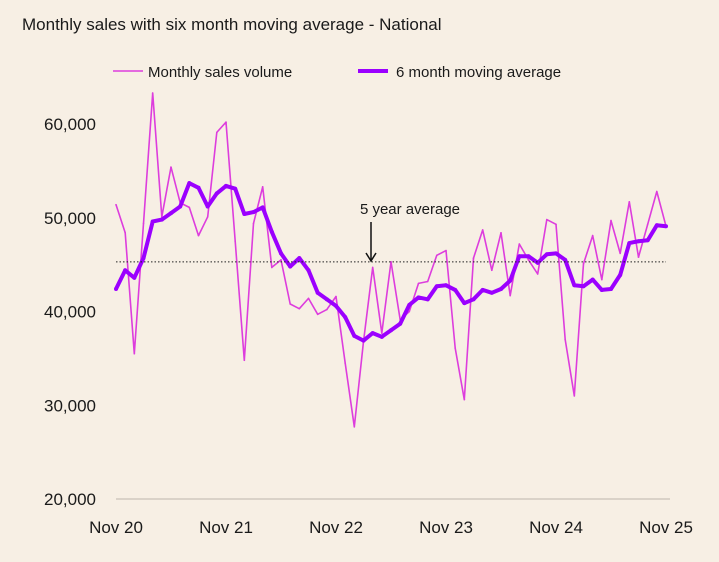 This screenshot has height=562, width=719. Describe the element at coordinates (410, 209) in the screenshot. I see `five-year-average-label: 5 year average` at that location.